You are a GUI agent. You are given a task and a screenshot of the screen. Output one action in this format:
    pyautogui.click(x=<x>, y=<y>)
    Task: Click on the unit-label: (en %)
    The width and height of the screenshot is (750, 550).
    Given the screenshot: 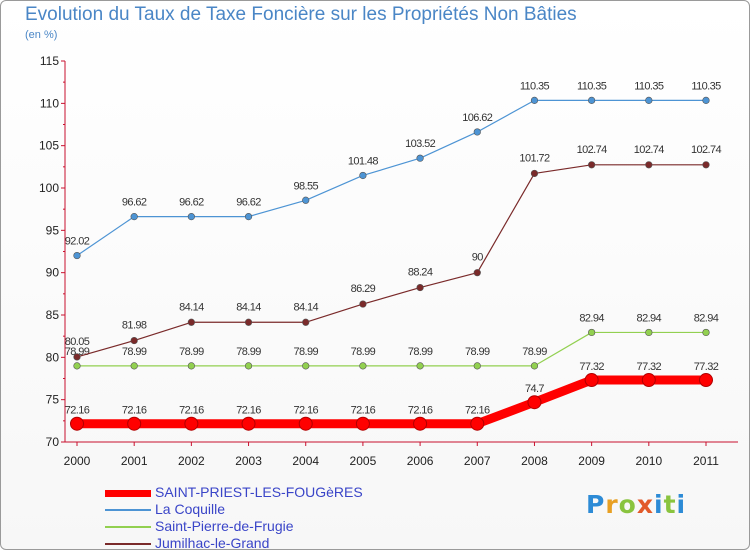 What is the action you would take?
    pyautogui.click(x=41, y=35)
    